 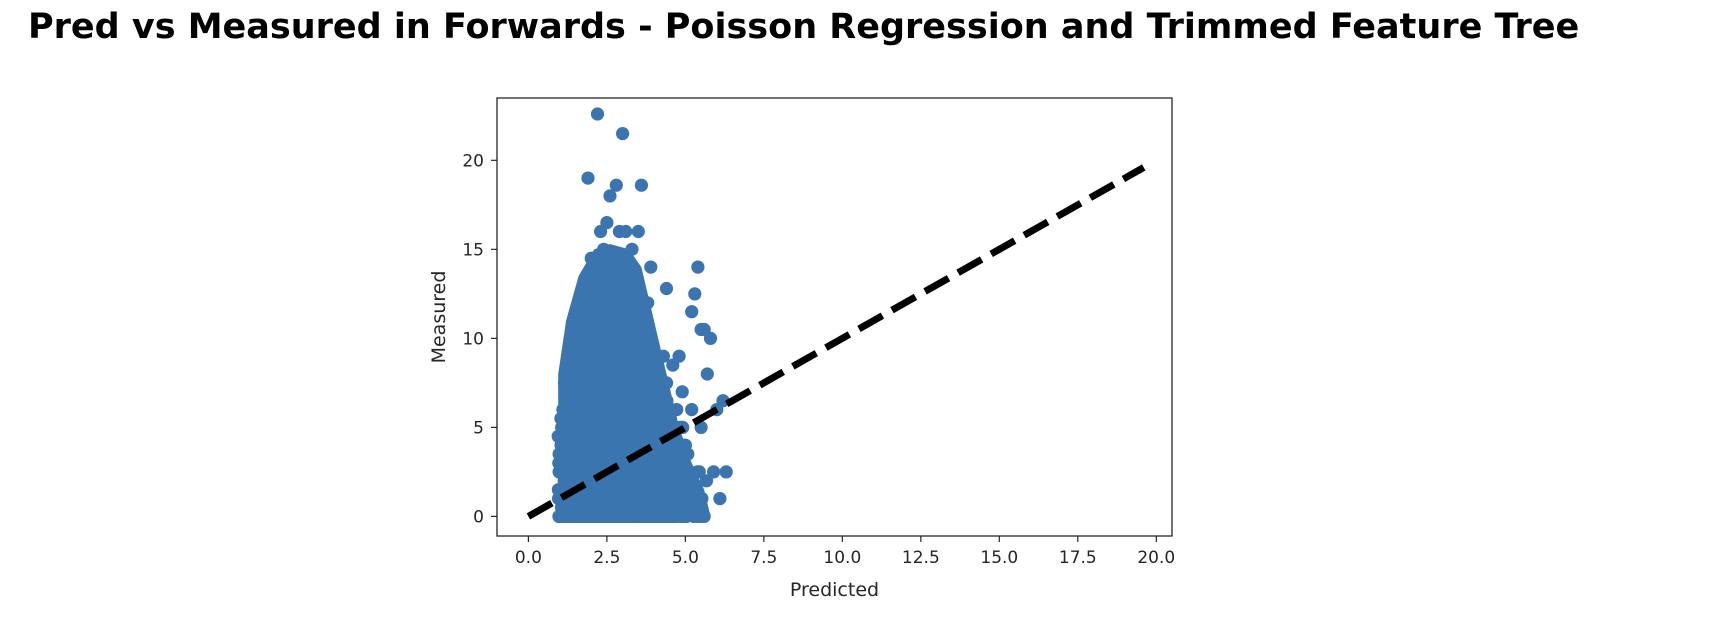 What do you see at coordinates (685, 558) in the screenshot?
I see `x-tick-label: 5.0` at bounding box center [685, 558].